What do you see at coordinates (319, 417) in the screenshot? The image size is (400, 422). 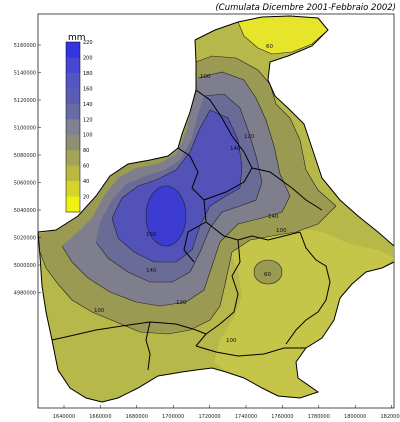 I see `x-tick-label: 1780000` at bounding box center [319, 417].